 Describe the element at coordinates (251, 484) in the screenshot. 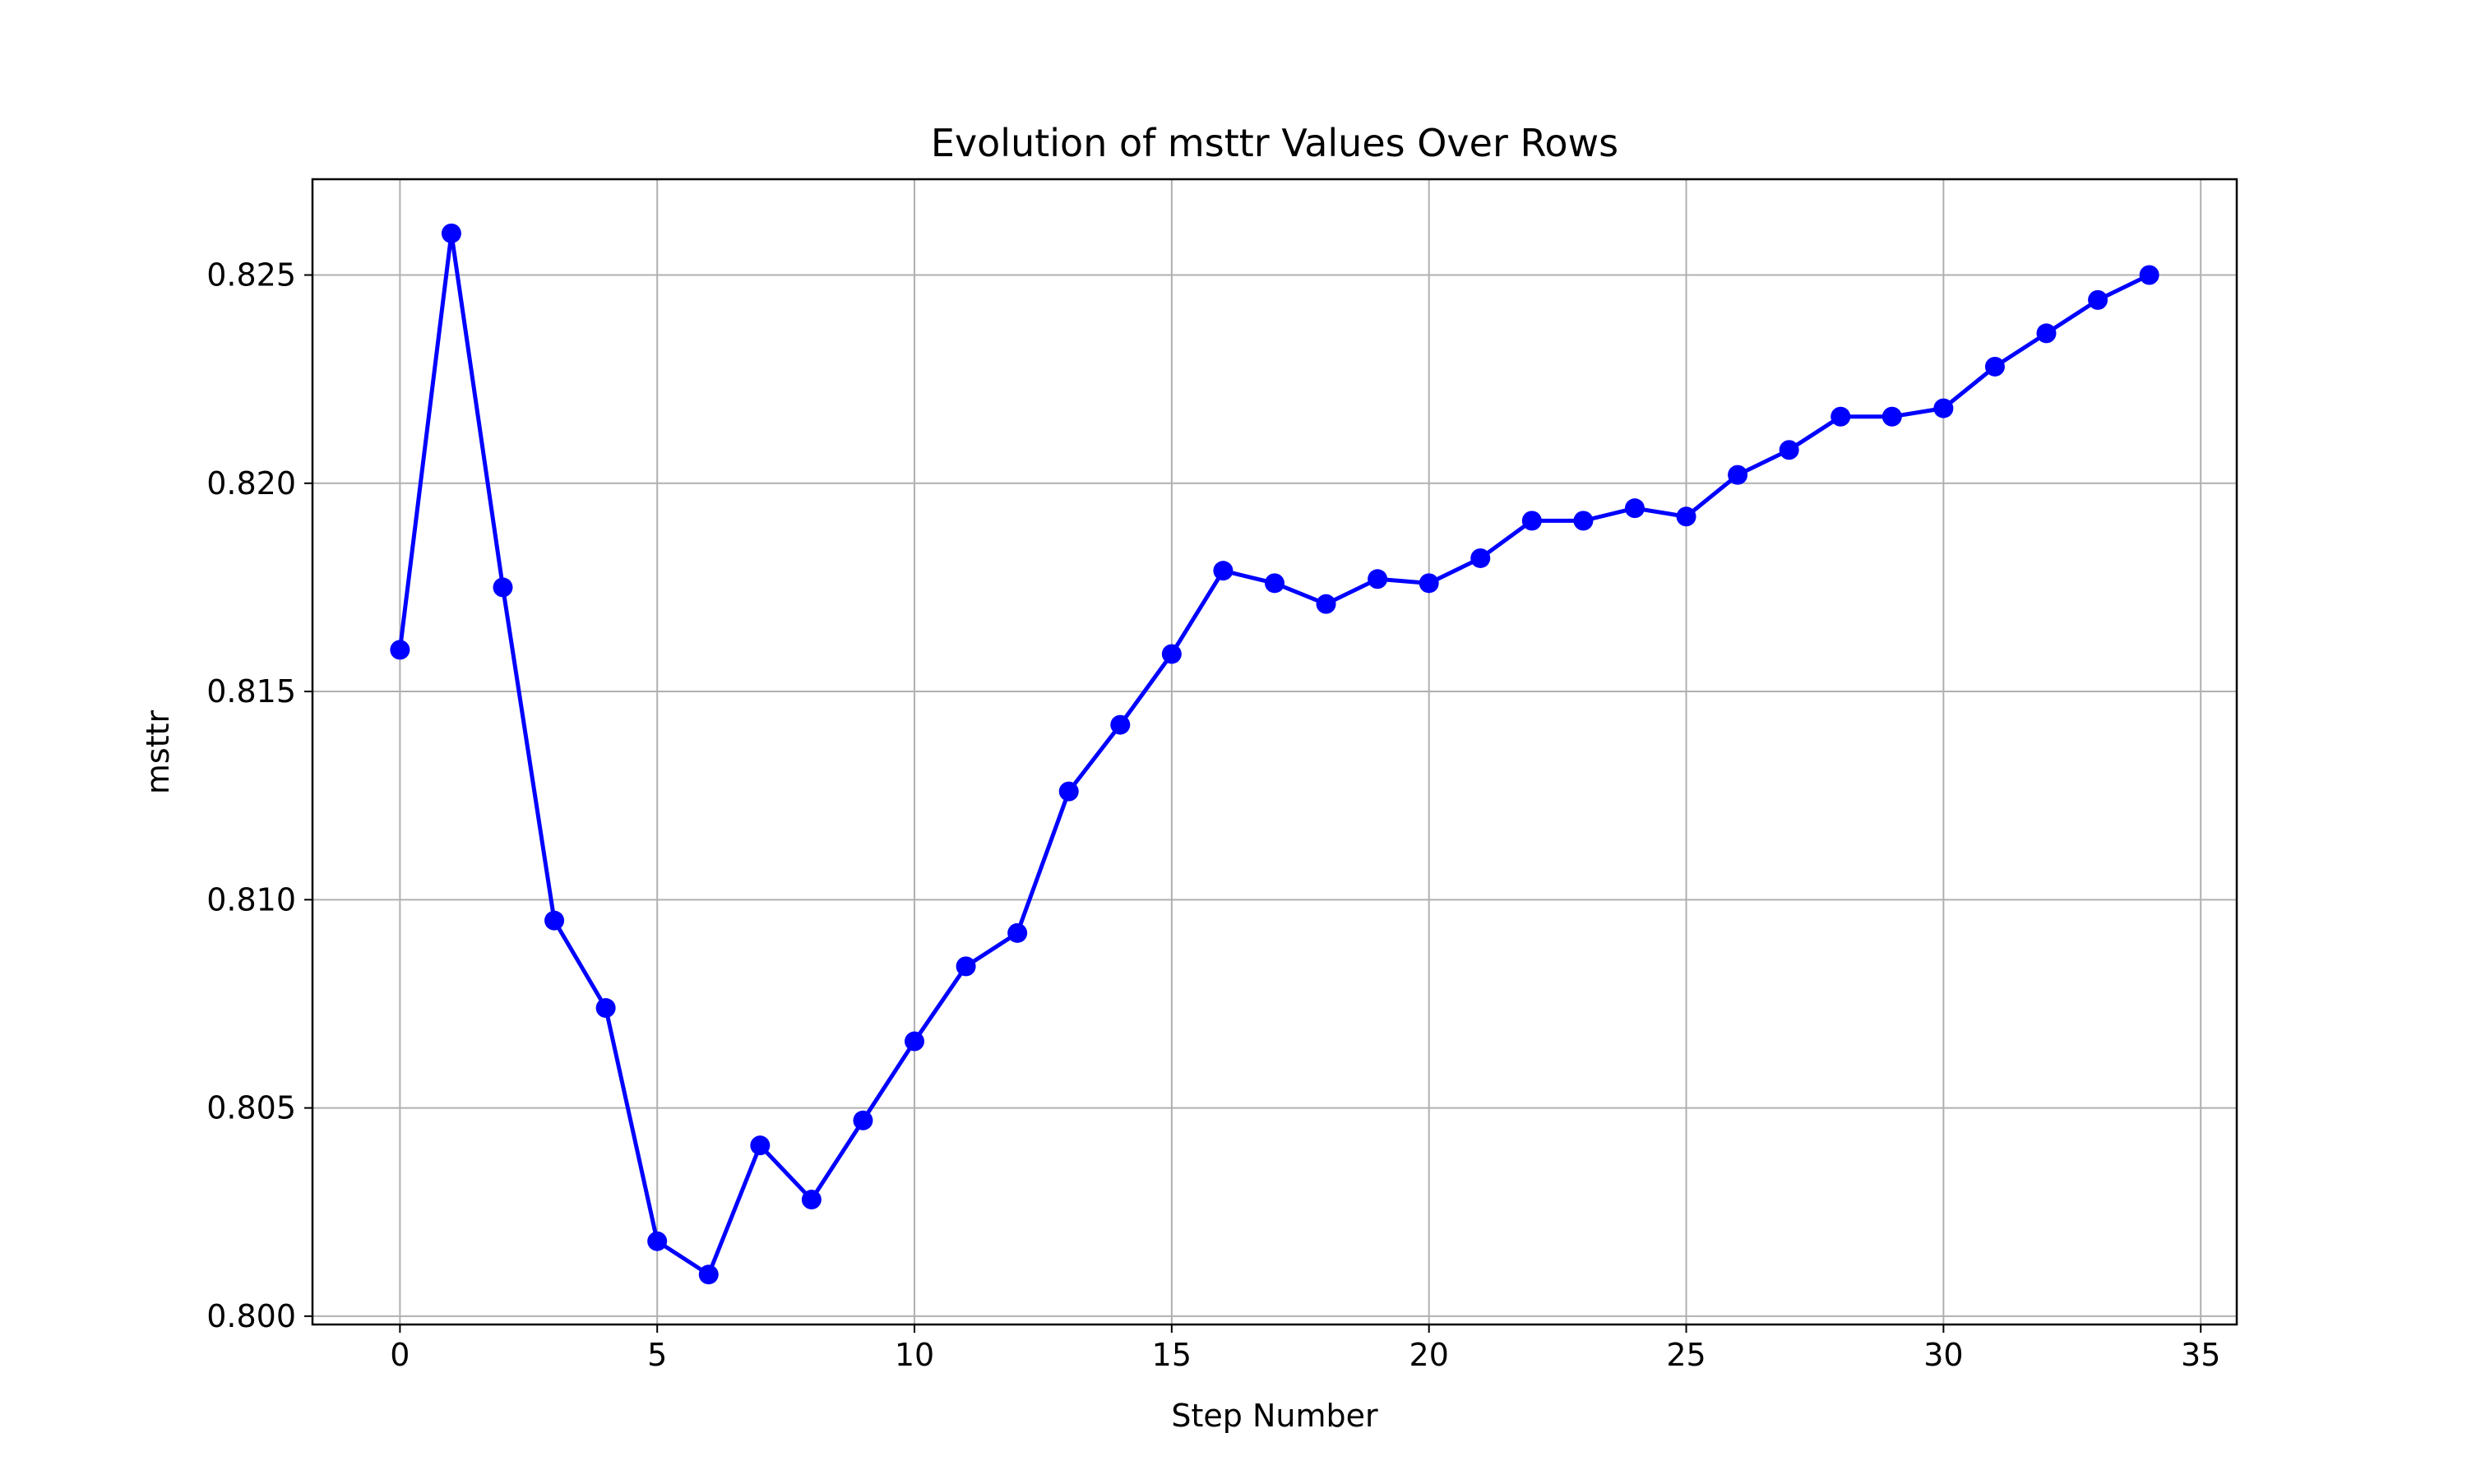

I see `y-tick-label: 0.820` at that location.